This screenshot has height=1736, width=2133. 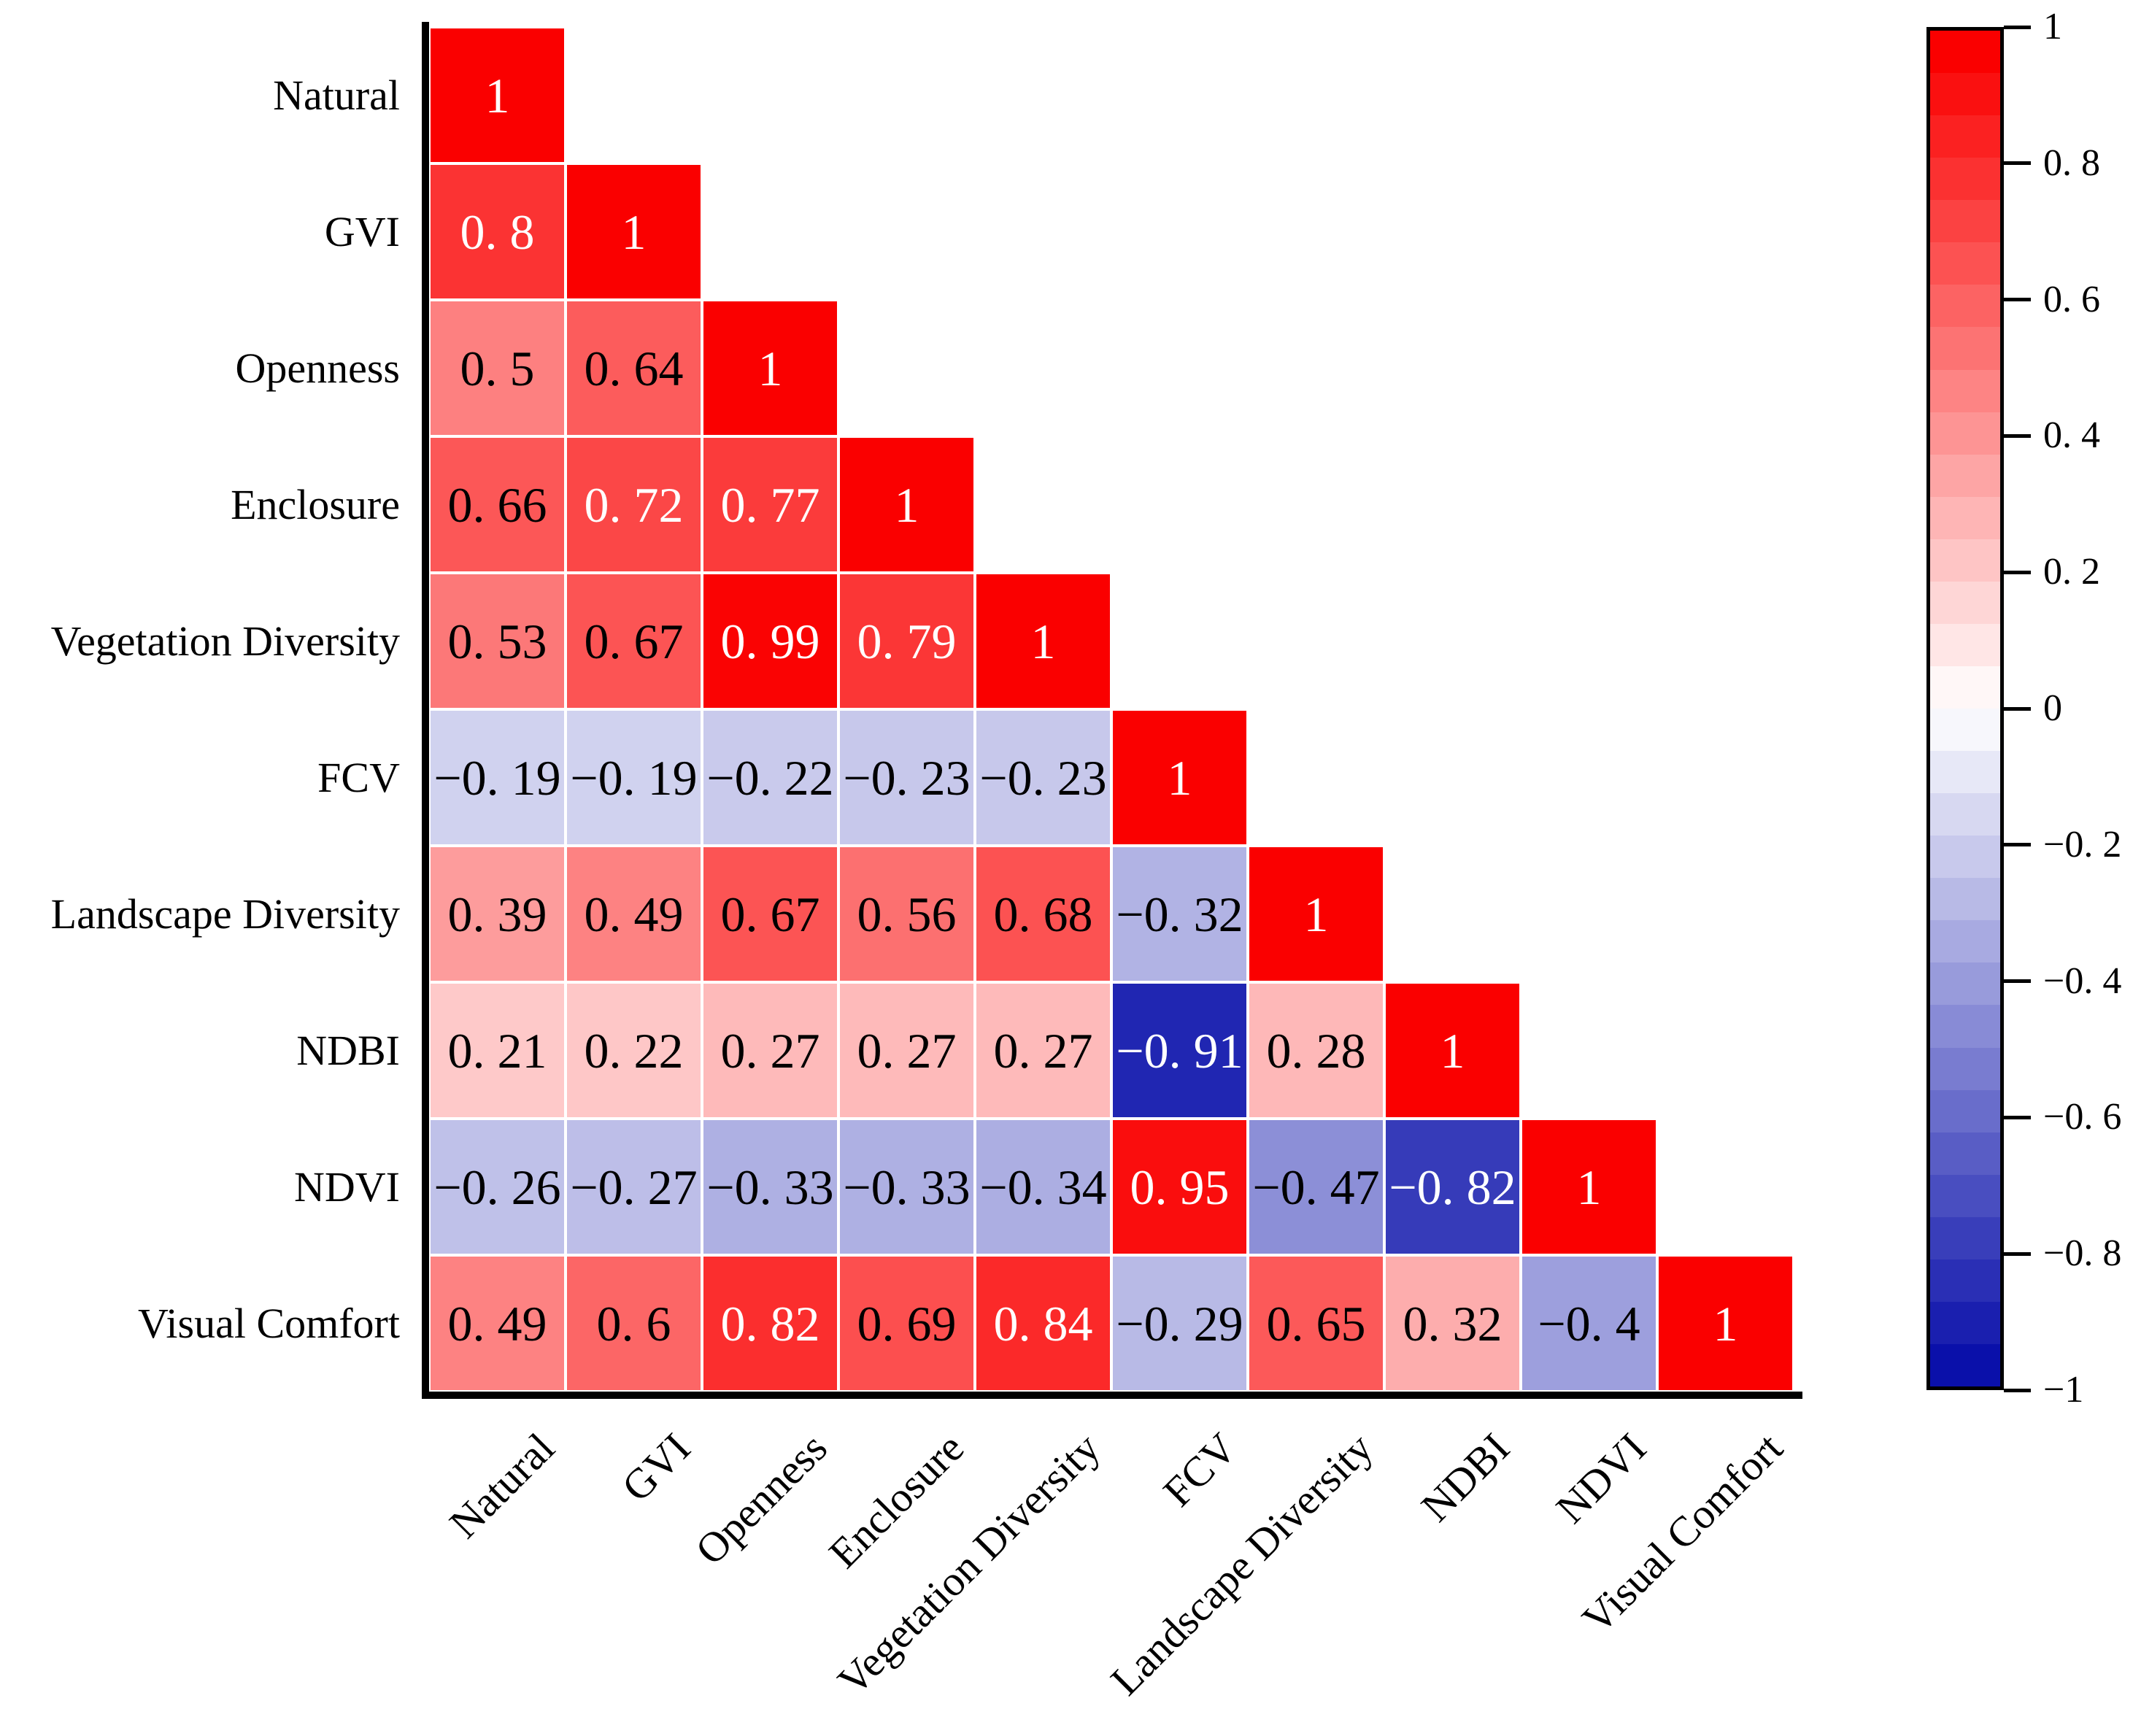 I want to click on matrix-cell: −0. 34, so click(x=1043, y=1187).